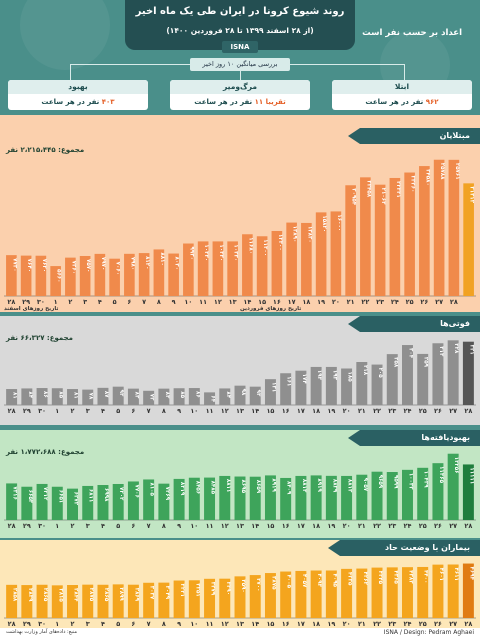  Describe the element at coordinates (410, 577) in the screenshot. I see `icu-value-label: ۴۳۸۳` at that location.